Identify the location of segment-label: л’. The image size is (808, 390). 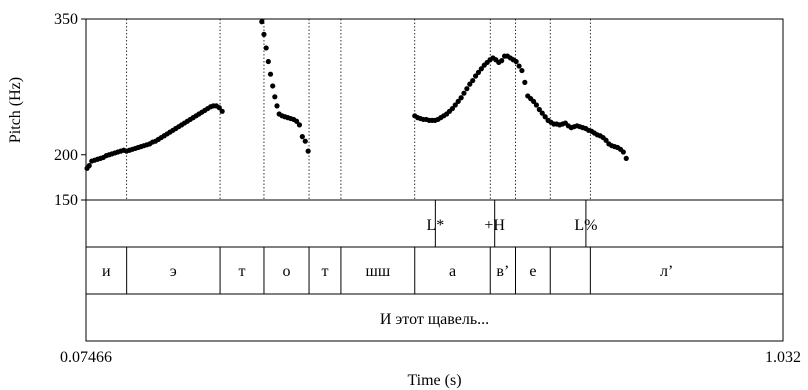
(666, 271).